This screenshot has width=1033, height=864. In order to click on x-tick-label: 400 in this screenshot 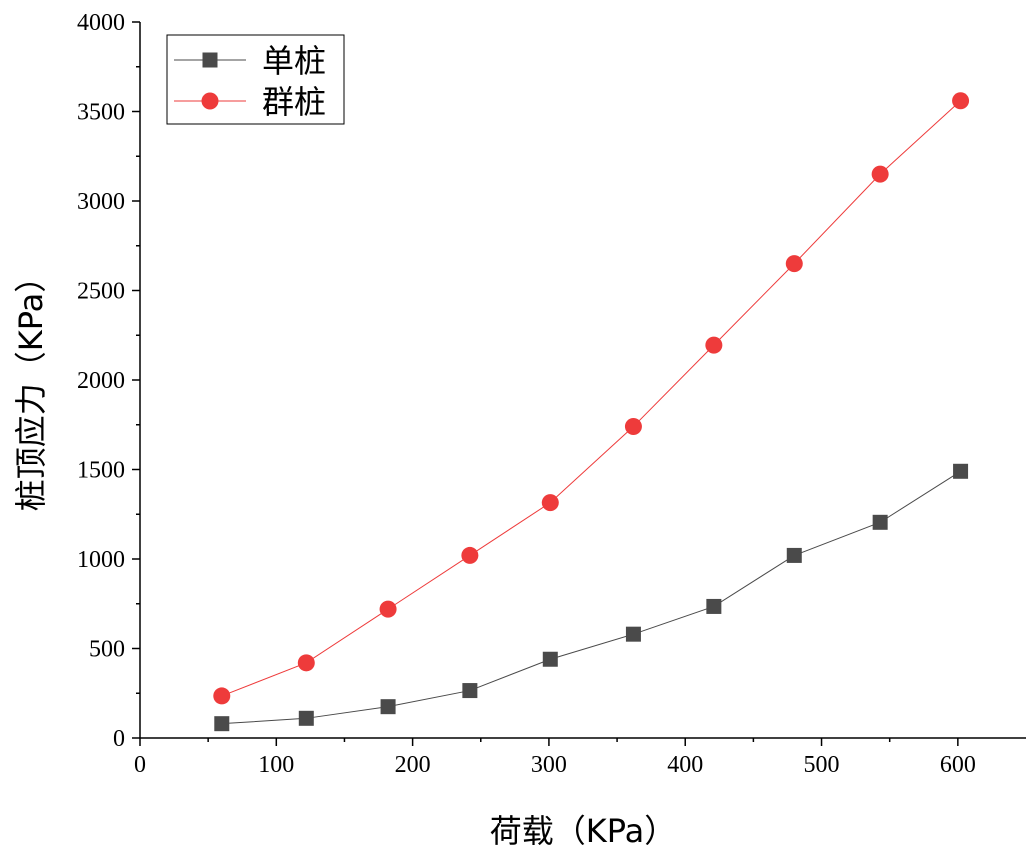, I will do `click(685, 765)`.